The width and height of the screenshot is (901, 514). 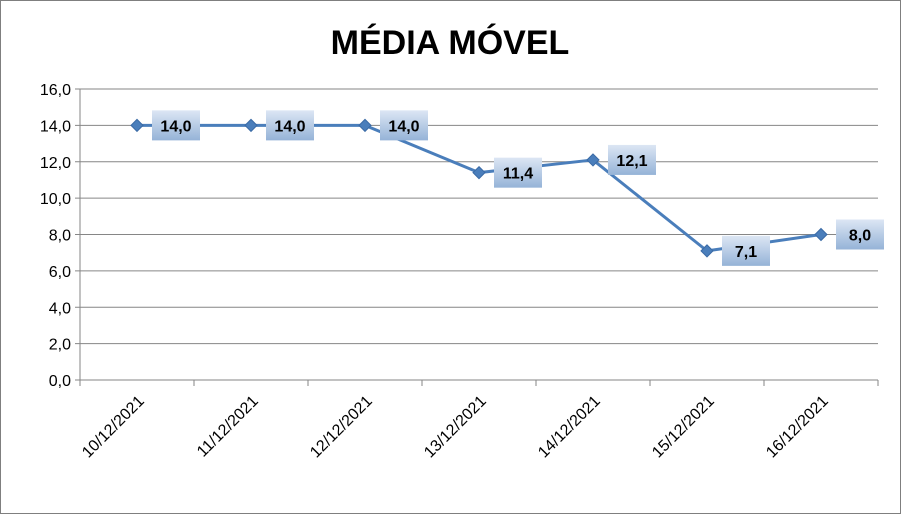 I want to click on data-label-text: 7,1, so click(x=746, y=252).